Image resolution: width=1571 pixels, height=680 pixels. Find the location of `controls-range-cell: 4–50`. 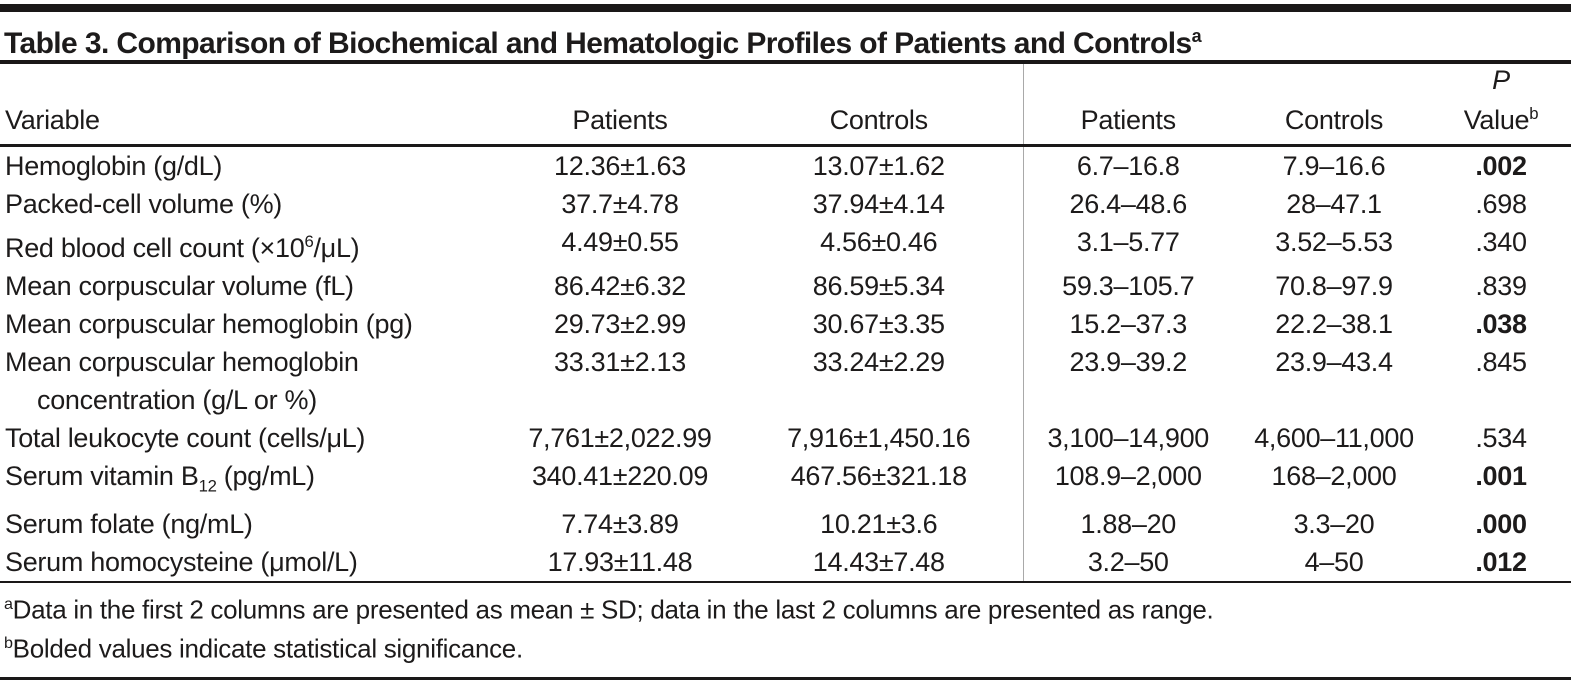

controls-range-cell: 4–50 is located at coordinates (1334, 562).